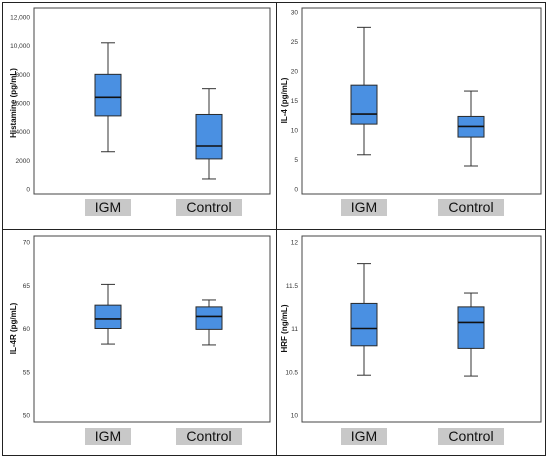 Image resolution: width=550 pixels, height=461 pixels. What do you see at coordinates (27, 372) in the screenshot?
I see `y-tick-label: 55` at bounding box center [27, 372].